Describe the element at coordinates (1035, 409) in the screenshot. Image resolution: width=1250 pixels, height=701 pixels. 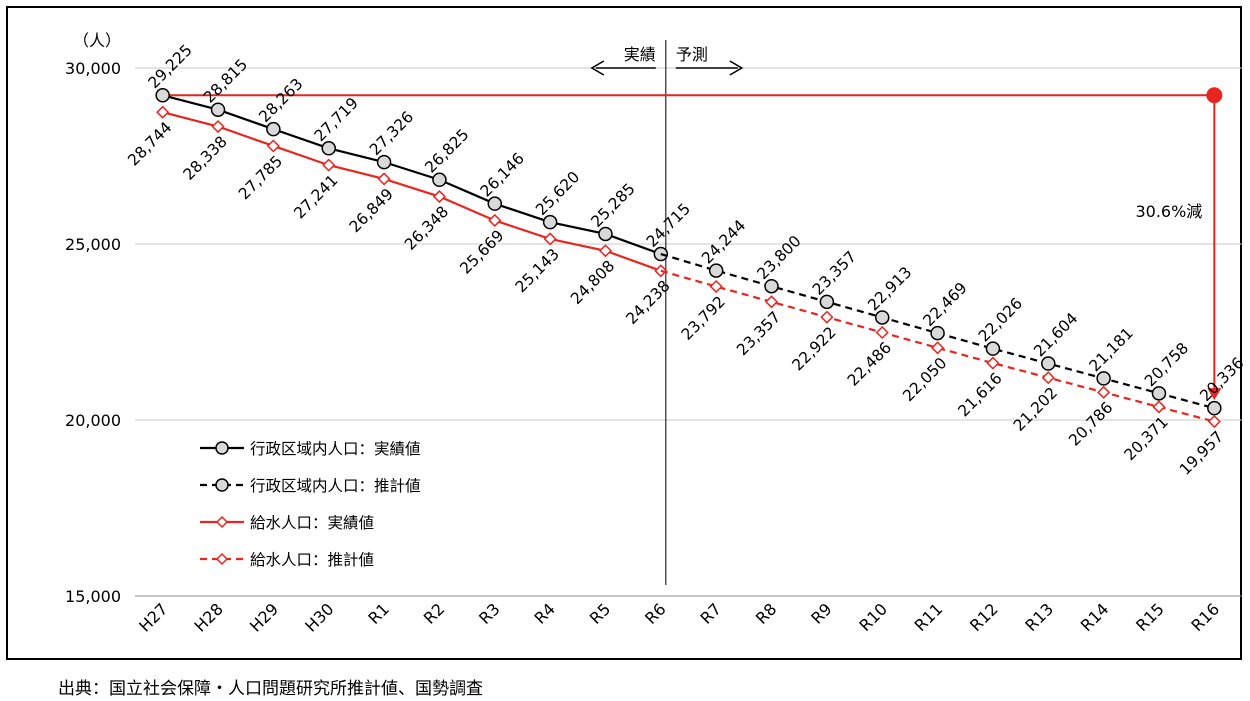
I see `data-label: 21,202` at that location.